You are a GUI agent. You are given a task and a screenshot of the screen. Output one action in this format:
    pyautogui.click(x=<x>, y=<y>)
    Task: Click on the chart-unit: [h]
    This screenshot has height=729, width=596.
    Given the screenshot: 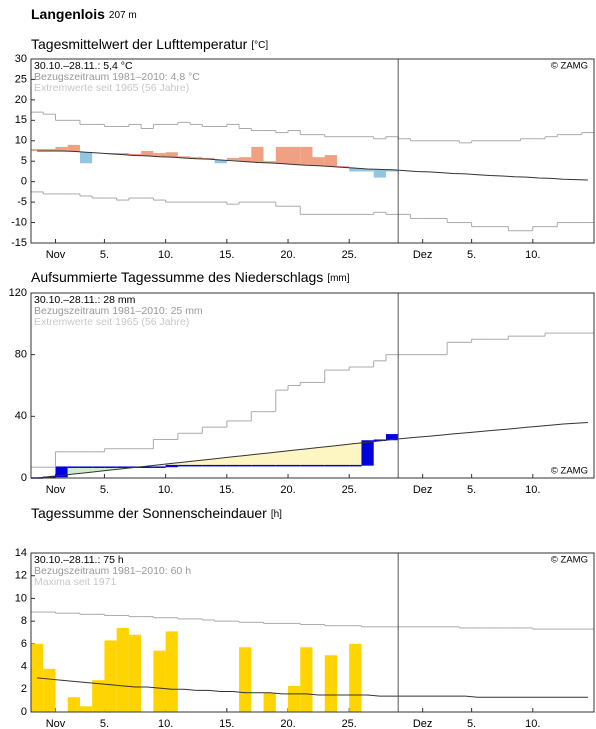 What is the action you would take?
    pyautogui.click(x=276, y=514)
    